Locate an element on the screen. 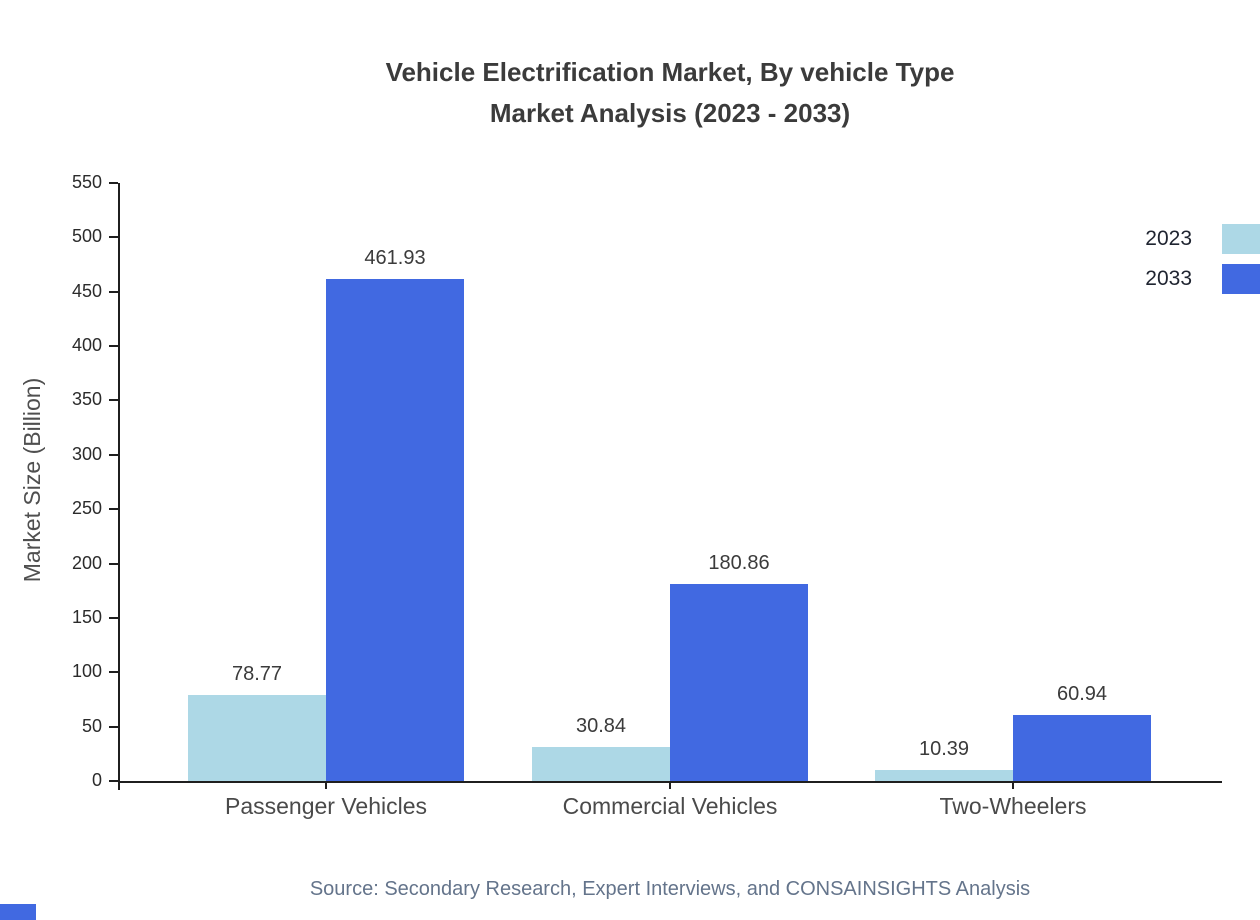 This screenshot has width=1260, height=920. bar-value-label: 30.84 is located at coordinates (601, 726).